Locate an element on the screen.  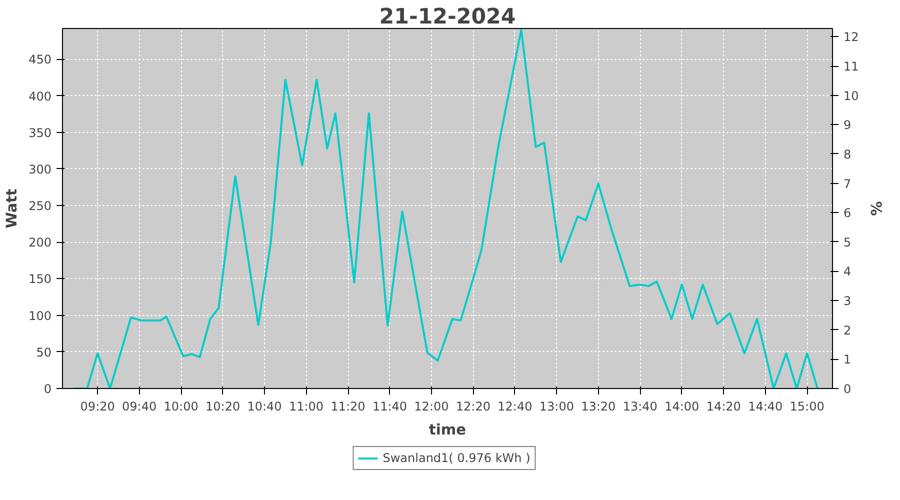
y2-tick-label: 0 is located at coordinates (848, 389).